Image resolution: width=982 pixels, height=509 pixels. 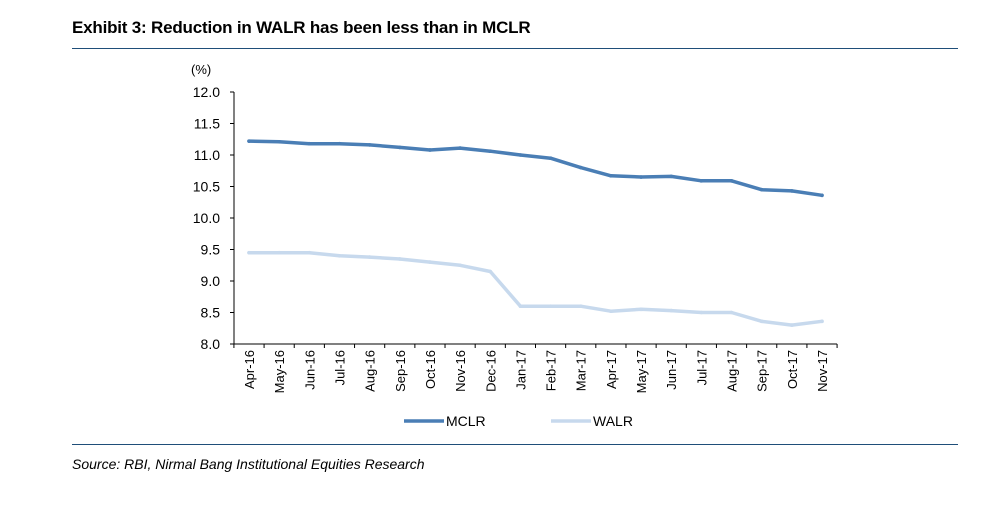 I want to click on bottom-divider, so click(x=515, y=444).